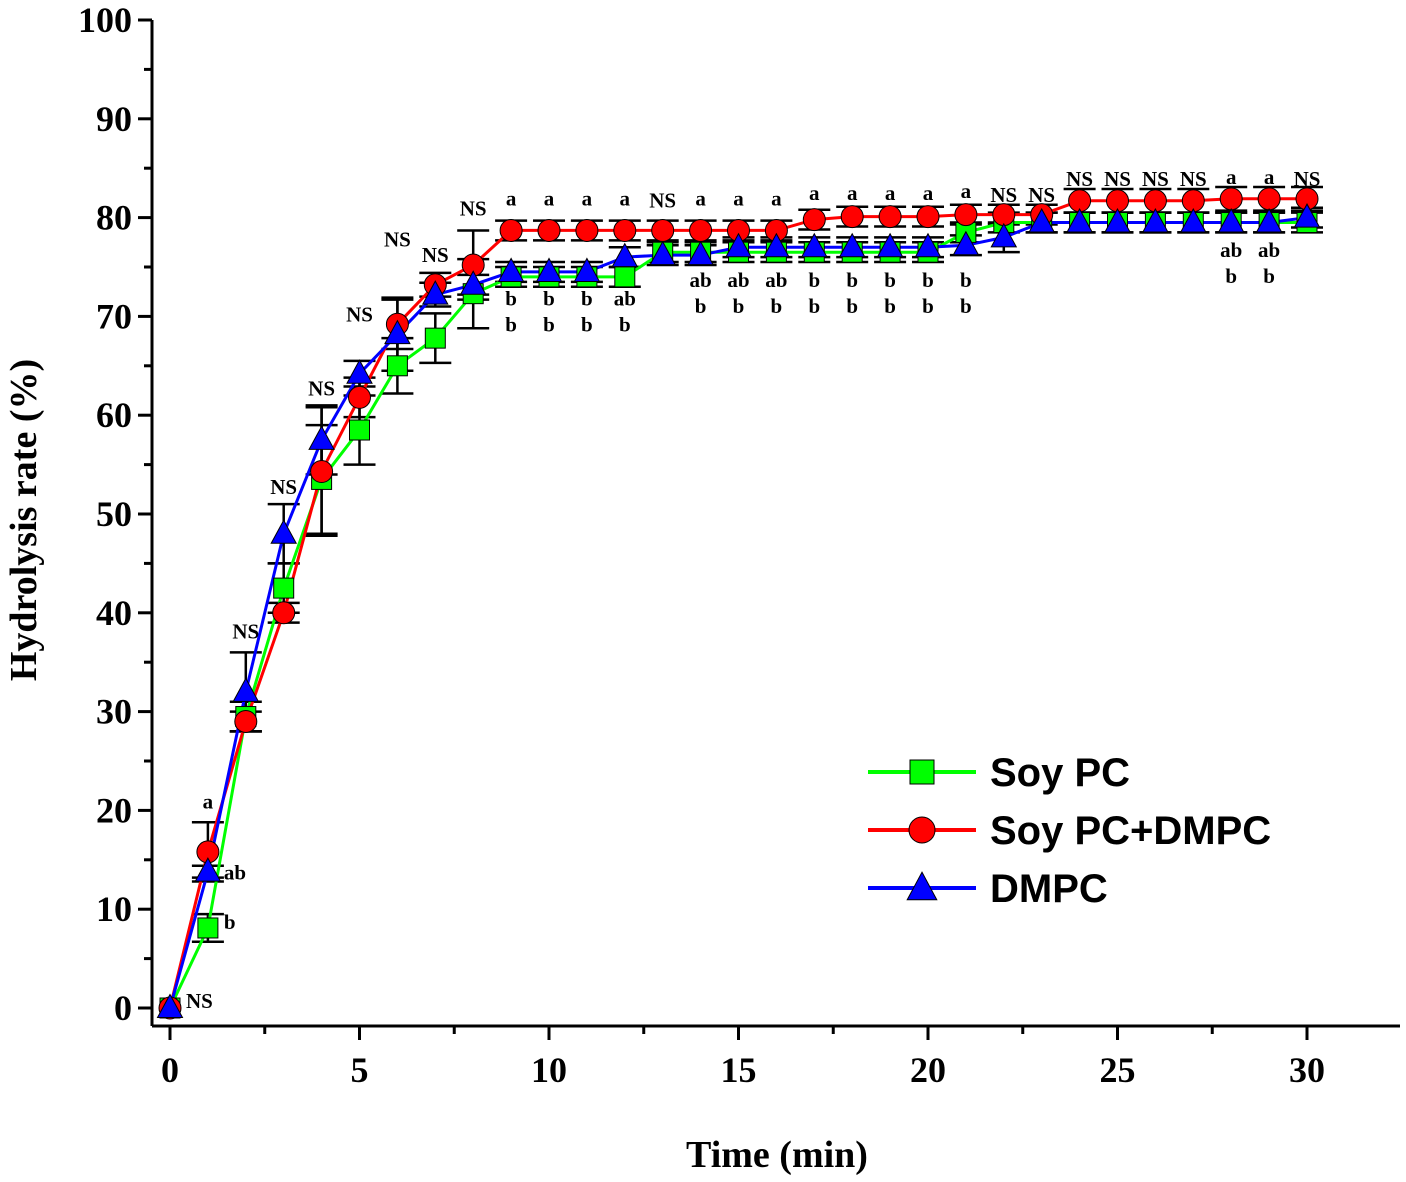 Image resolution: width=1406 pixels, height=1182 pixels. I want to click on y-tick-label: 90, so click(114, 119).